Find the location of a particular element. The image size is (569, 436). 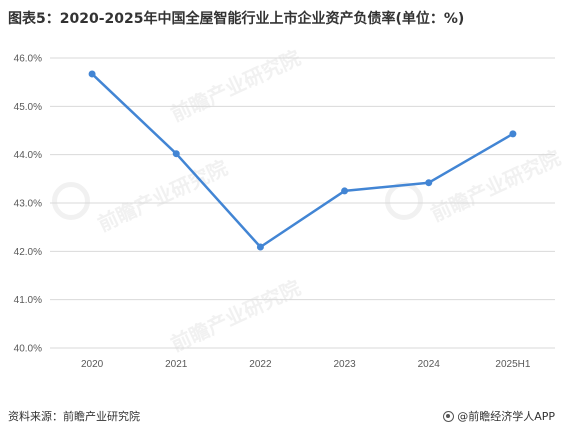

brand-logo-icon is located at coordinates (449, 416).